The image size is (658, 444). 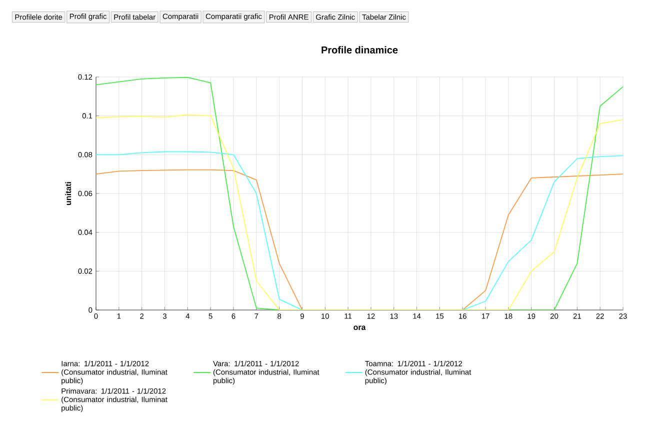 What do you see at coordinates (360, 50) in the screenshot?
I see `chart-title: Profile dinamice` at bounding box center [360, 50].